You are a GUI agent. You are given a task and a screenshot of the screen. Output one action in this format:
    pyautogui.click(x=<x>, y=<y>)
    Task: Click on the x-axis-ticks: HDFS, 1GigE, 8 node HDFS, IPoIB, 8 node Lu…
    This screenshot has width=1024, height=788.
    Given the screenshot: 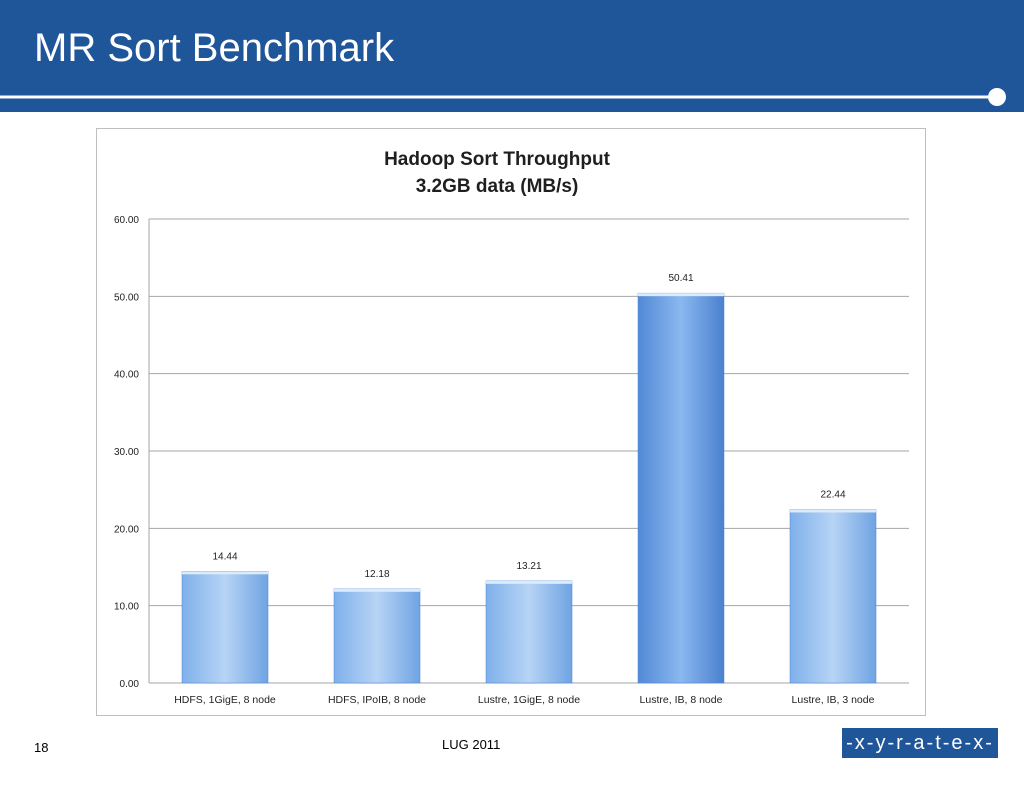 What is the action you would take?
    pyautogui.click(x=524, y=700)
    